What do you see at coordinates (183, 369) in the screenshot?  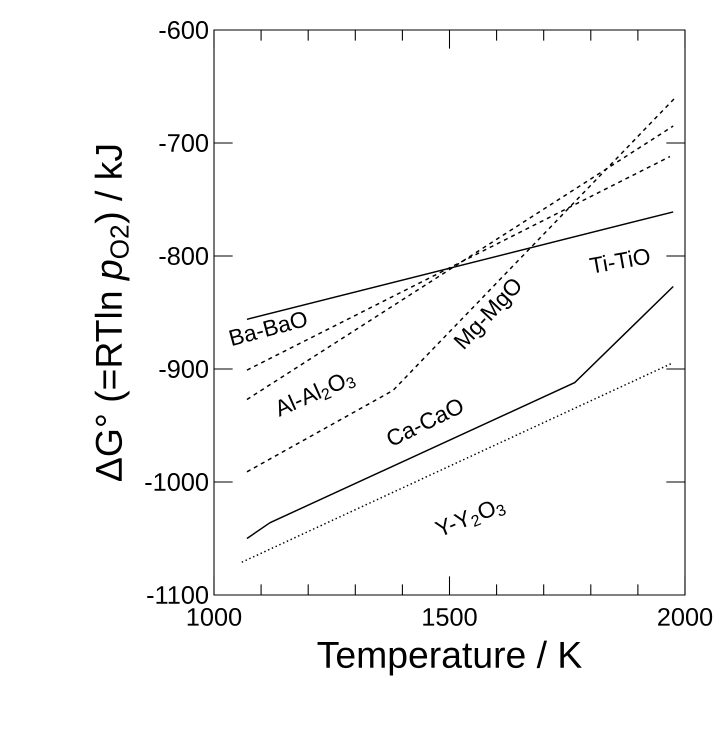 I see `y-tick-label: -900` at bounding box center [183, 369].